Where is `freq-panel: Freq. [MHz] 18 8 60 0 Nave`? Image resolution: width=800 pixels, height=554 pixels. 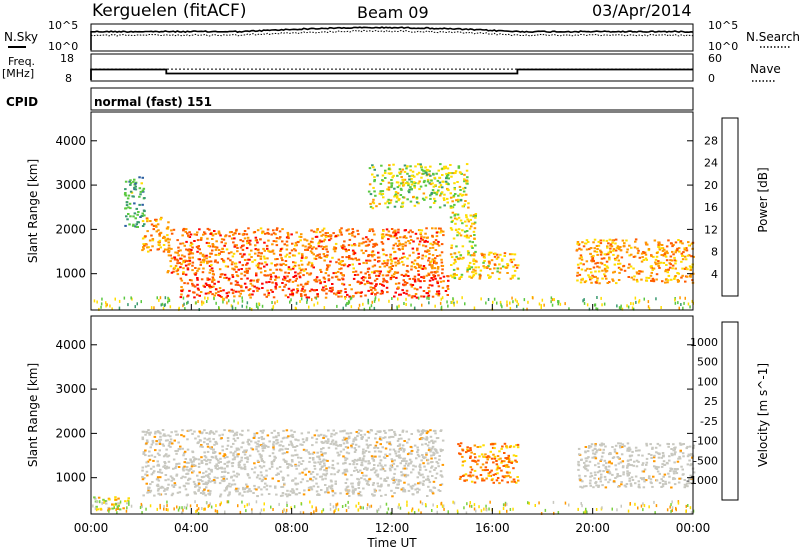 freq-panel: Freq. [MHz] 18 8 60 0 Nave is located at coordinates (391, 68).